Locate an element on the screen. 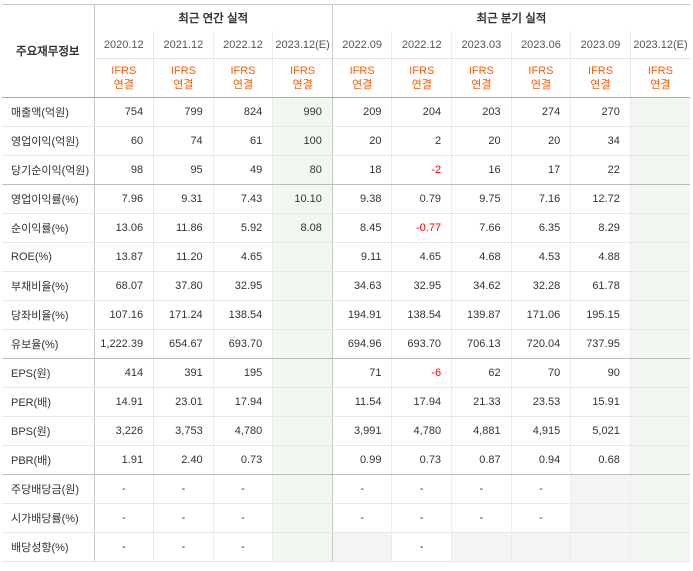 This screenshot has width=693, height=571. period-header: 2023.06 is located at coordinates (540, 45).